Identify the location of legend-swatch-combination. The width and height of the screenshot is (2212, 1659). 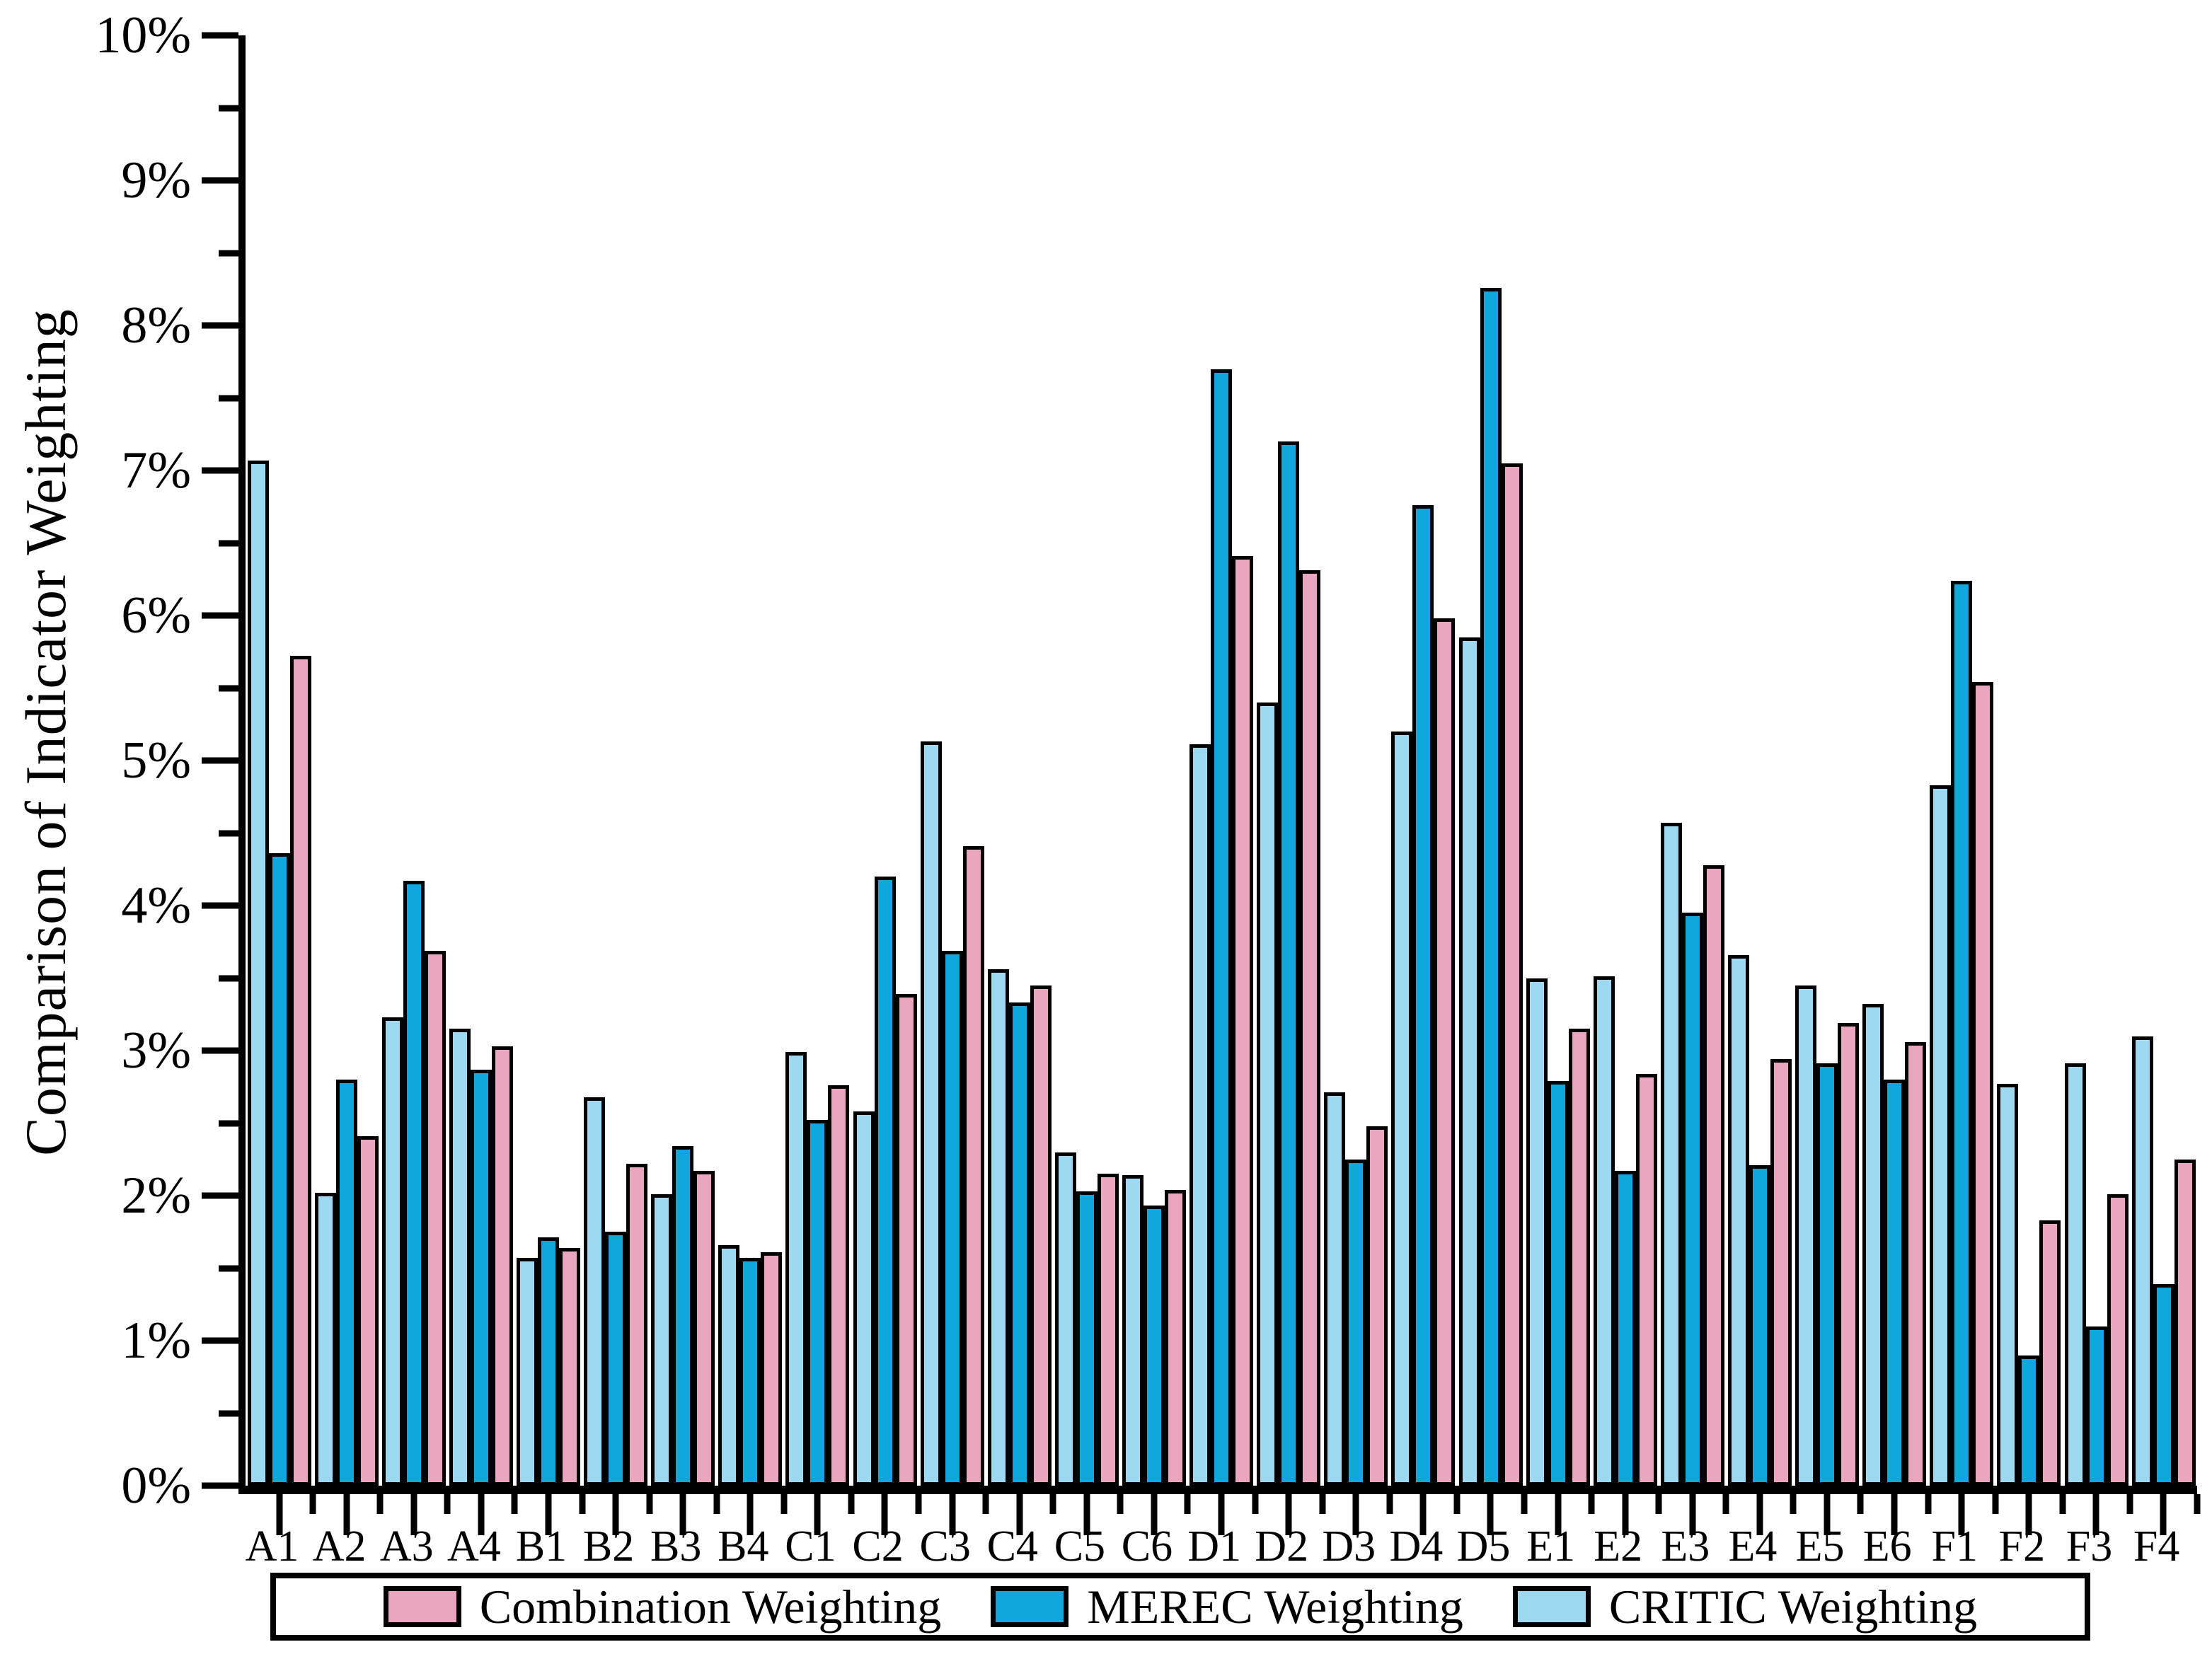
(422, 1606).